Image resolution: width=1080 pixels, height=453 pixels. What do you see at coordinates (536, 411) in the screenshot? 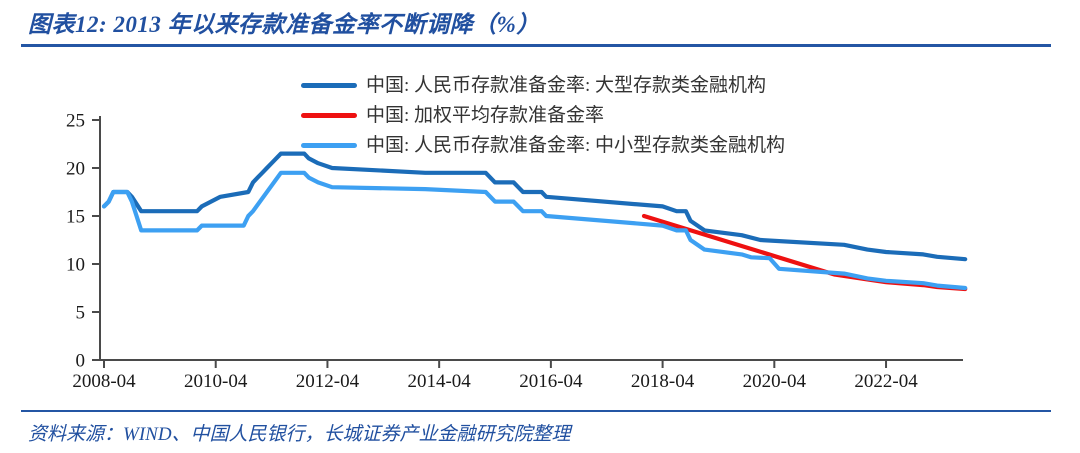
I see `bottom-divider` at bounding box center [536, 411].